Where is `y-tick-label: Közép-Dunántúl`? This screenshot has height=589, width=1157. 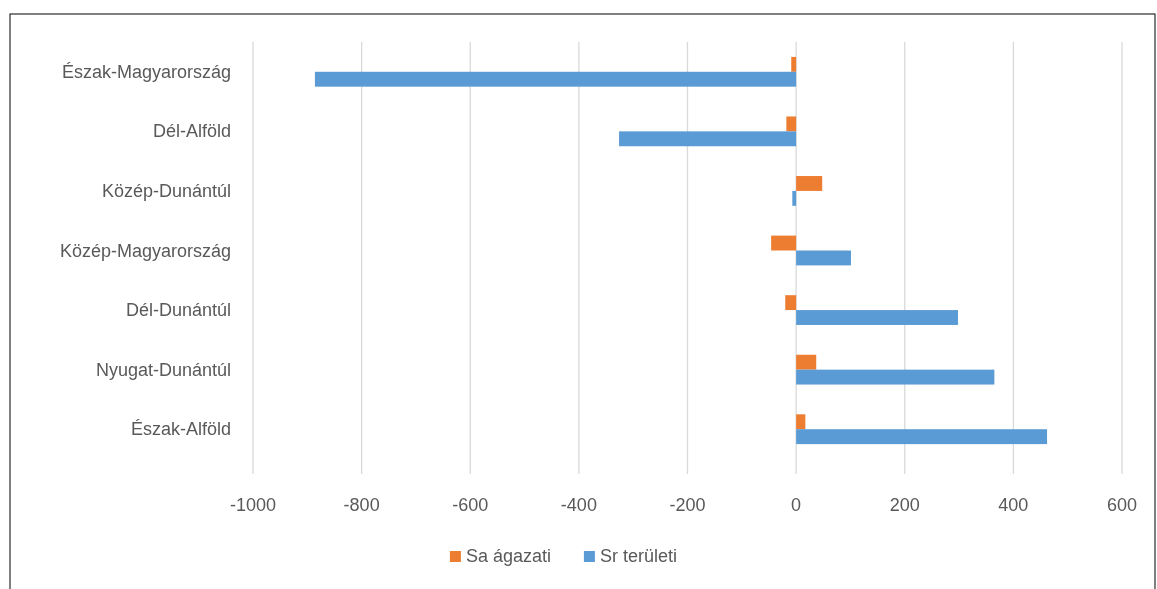
y-tick-label: Közép-Dunántúl is located at coordinates (166, 190).